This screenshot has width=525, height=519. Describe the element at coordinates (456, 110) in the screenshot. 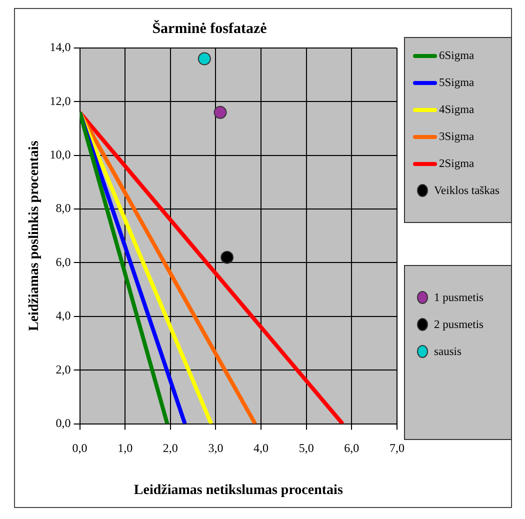

I see `legend-label: 4Sigma` at that location.